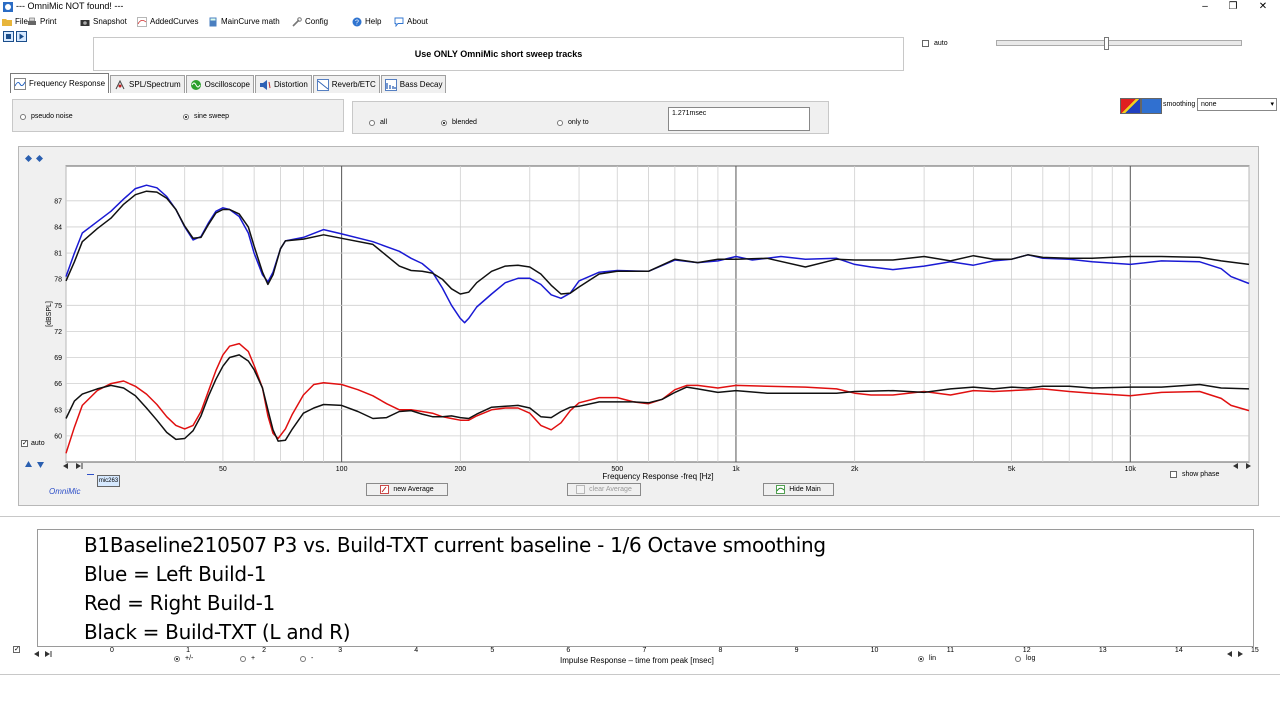 The width and height of the screenshot is (1280, 720). I want to click on tab-distortion: Distortion, so click(283, 84).